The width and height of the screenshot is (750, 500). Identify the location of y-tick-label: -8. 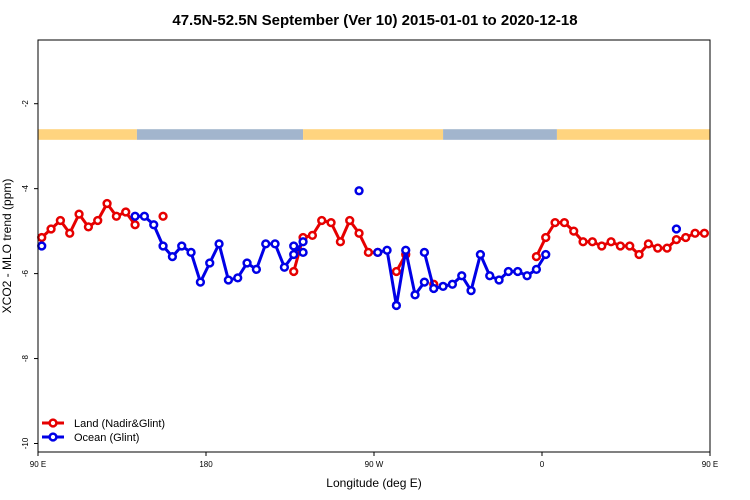
(25, 358).